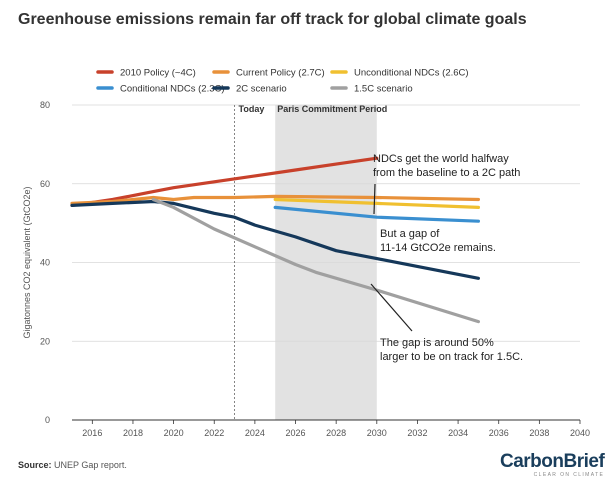 Image resolution: width=605 pixels, height=489 pixels. What do you see at coordinates (499, 433) in the screenshot?
I see `x-tick-label: 2036` at bounding box center [499, 433].